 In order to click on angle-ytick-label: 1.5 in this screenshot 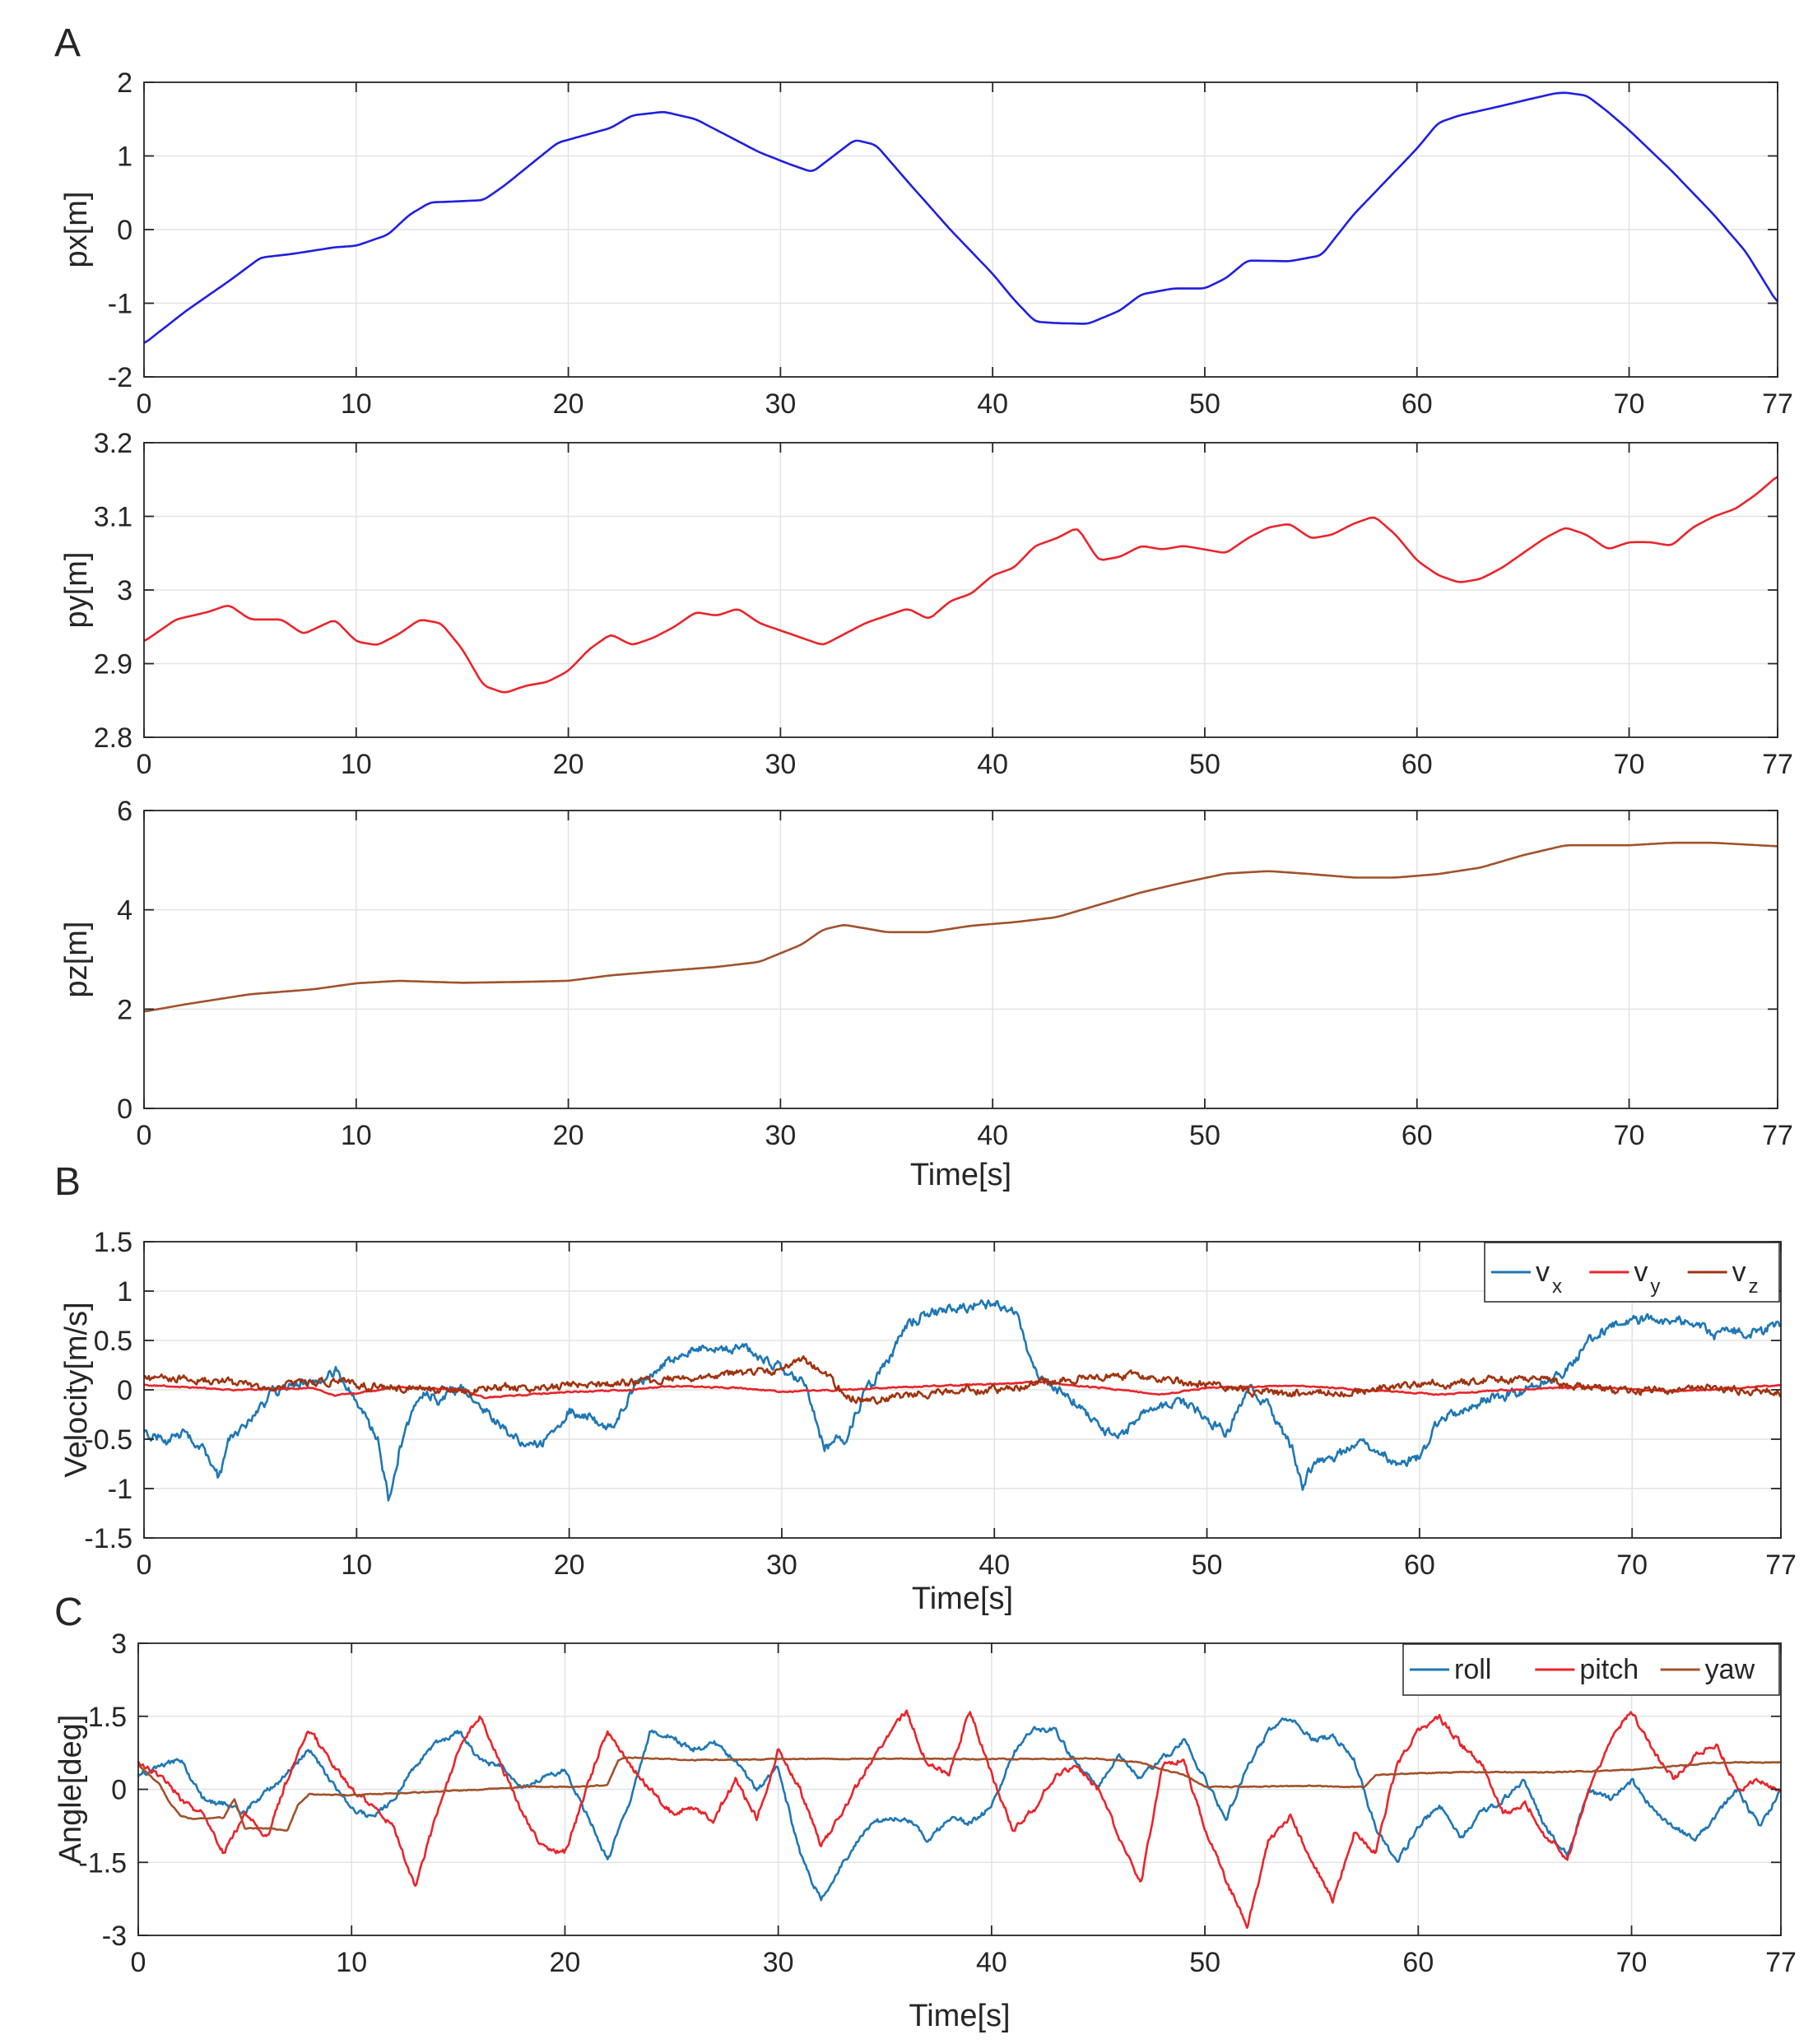, I will do `click(107, 1717)`.